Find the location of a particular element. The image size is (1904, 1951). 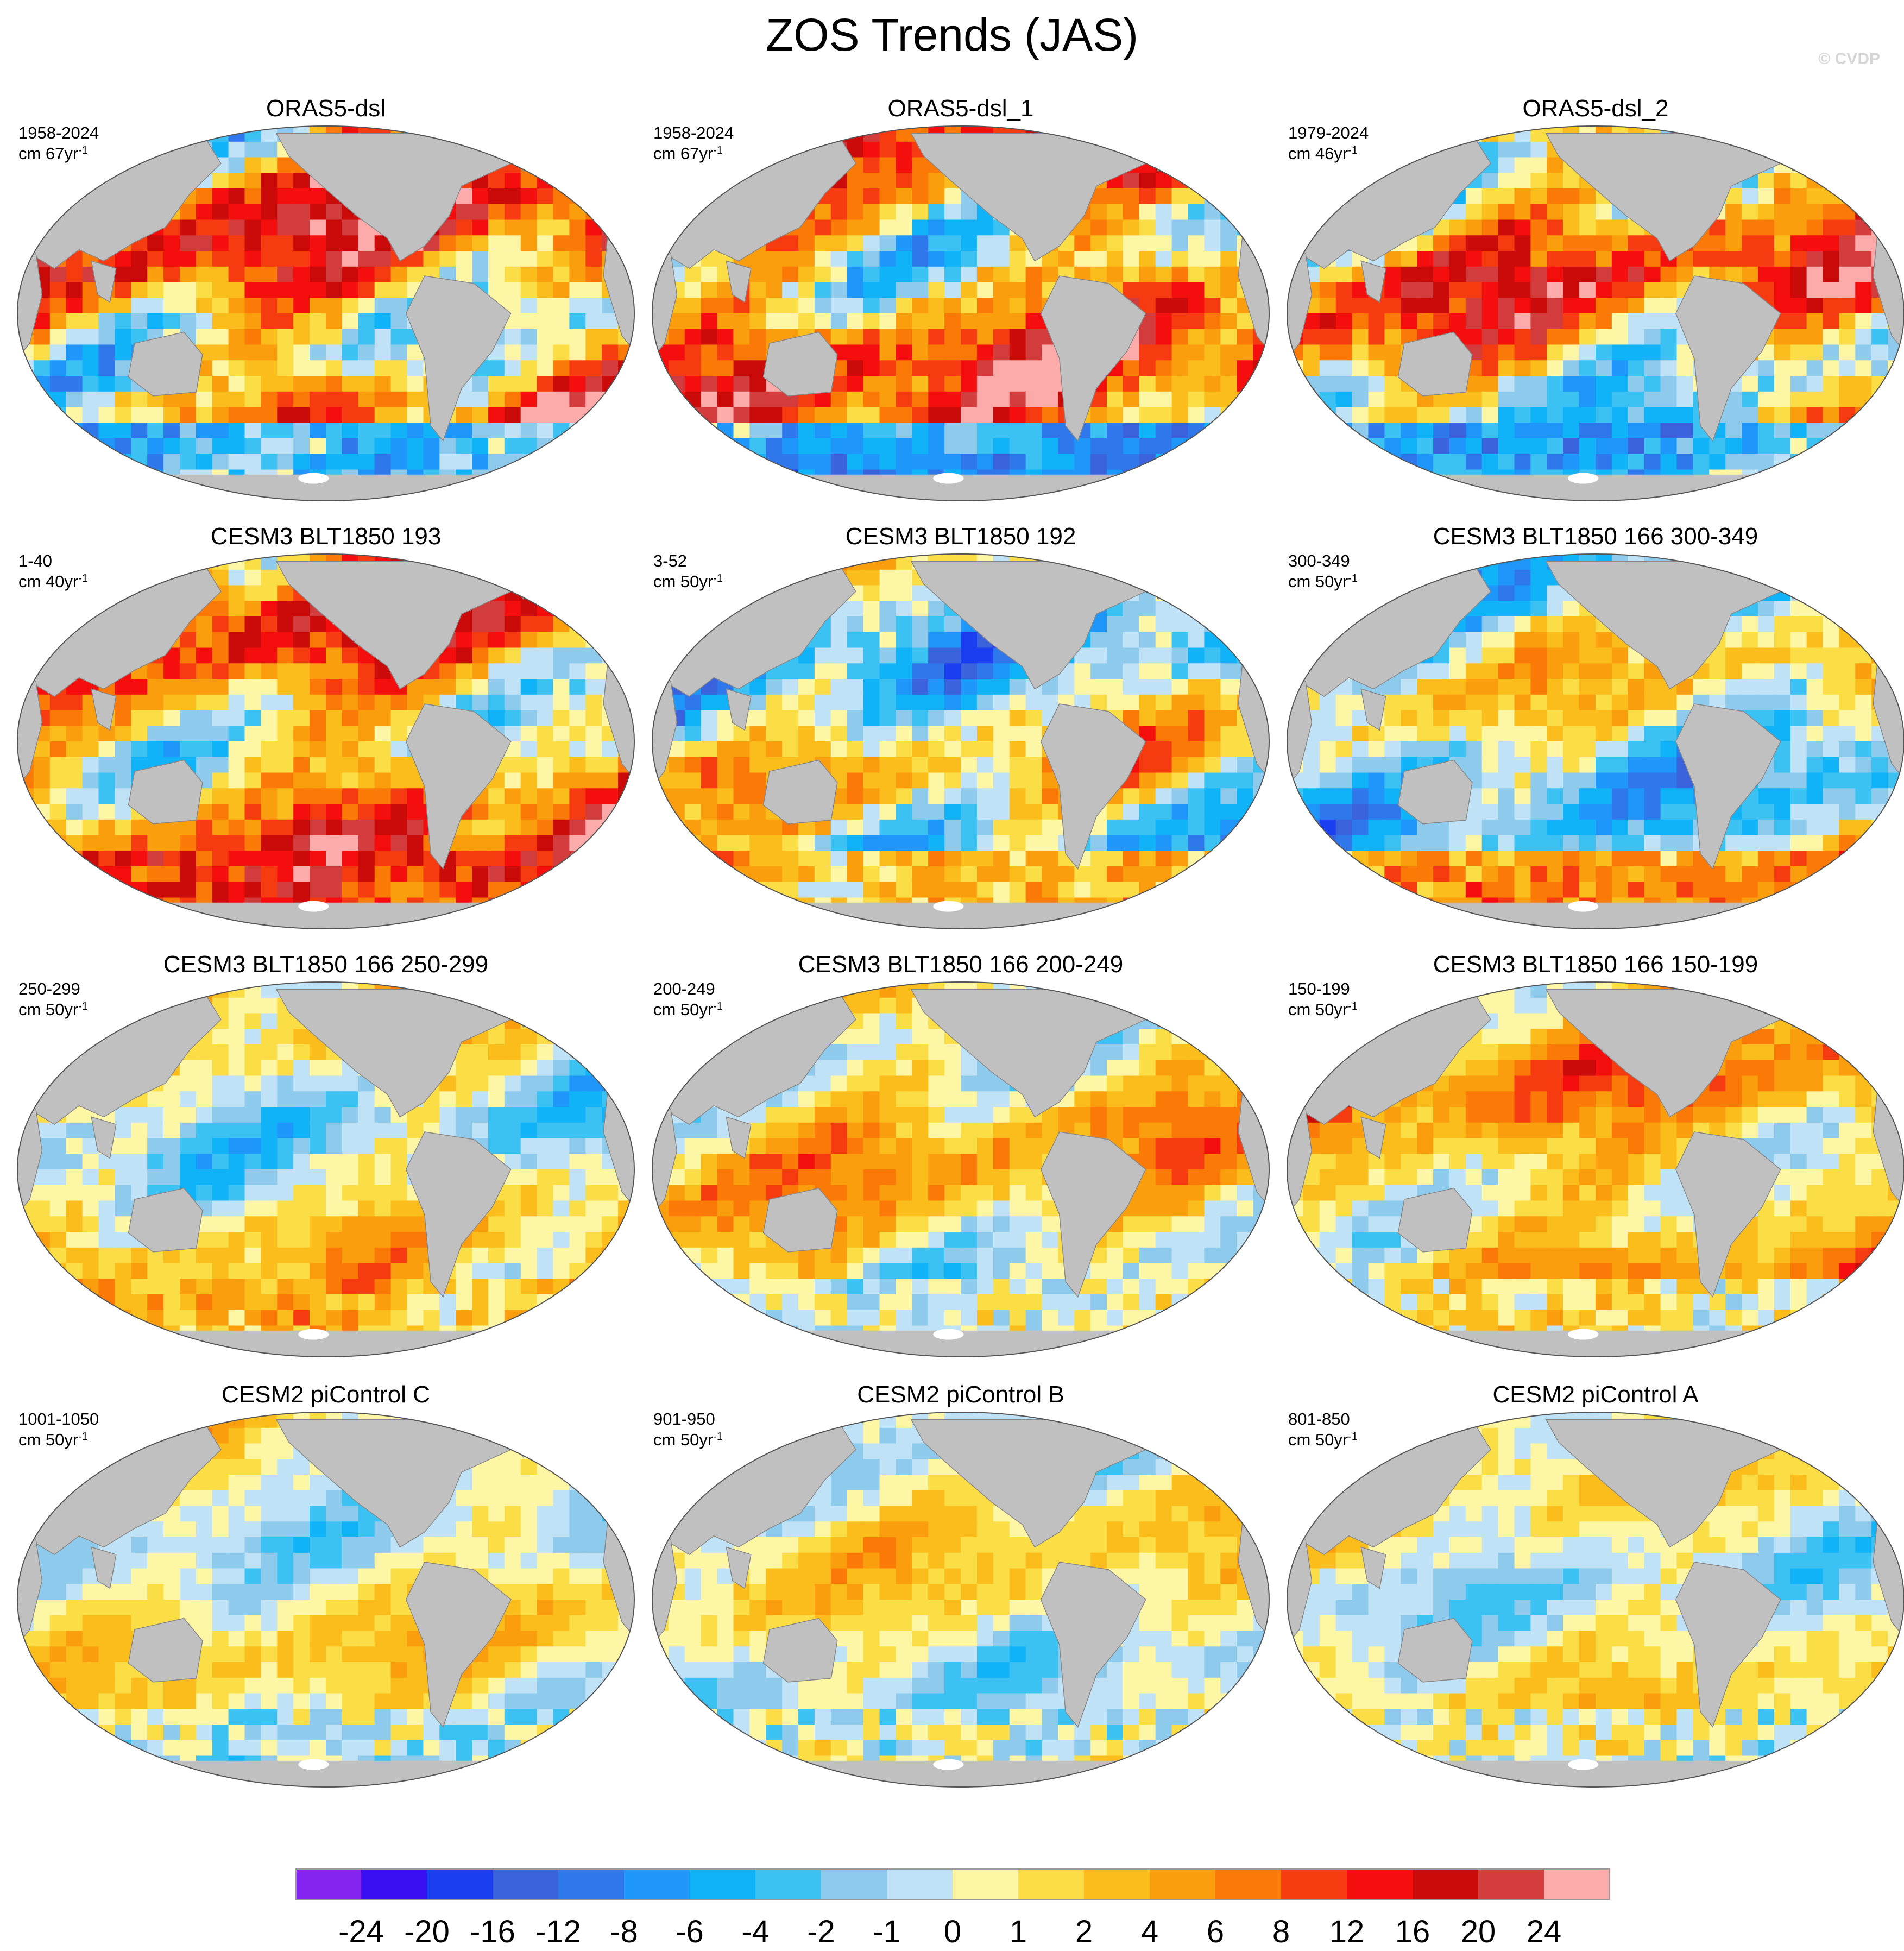

colorbar-tick-label: -12 is located at coordinates (558, 1932).